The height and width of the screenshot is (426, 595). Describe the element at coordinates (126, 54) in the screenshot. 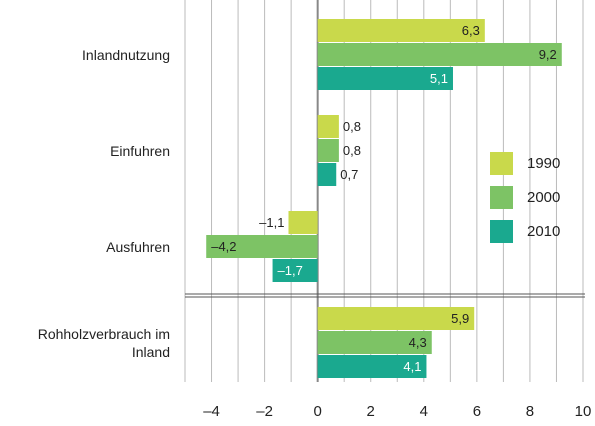

I see `category-label: Inlandnutzung` at that location.